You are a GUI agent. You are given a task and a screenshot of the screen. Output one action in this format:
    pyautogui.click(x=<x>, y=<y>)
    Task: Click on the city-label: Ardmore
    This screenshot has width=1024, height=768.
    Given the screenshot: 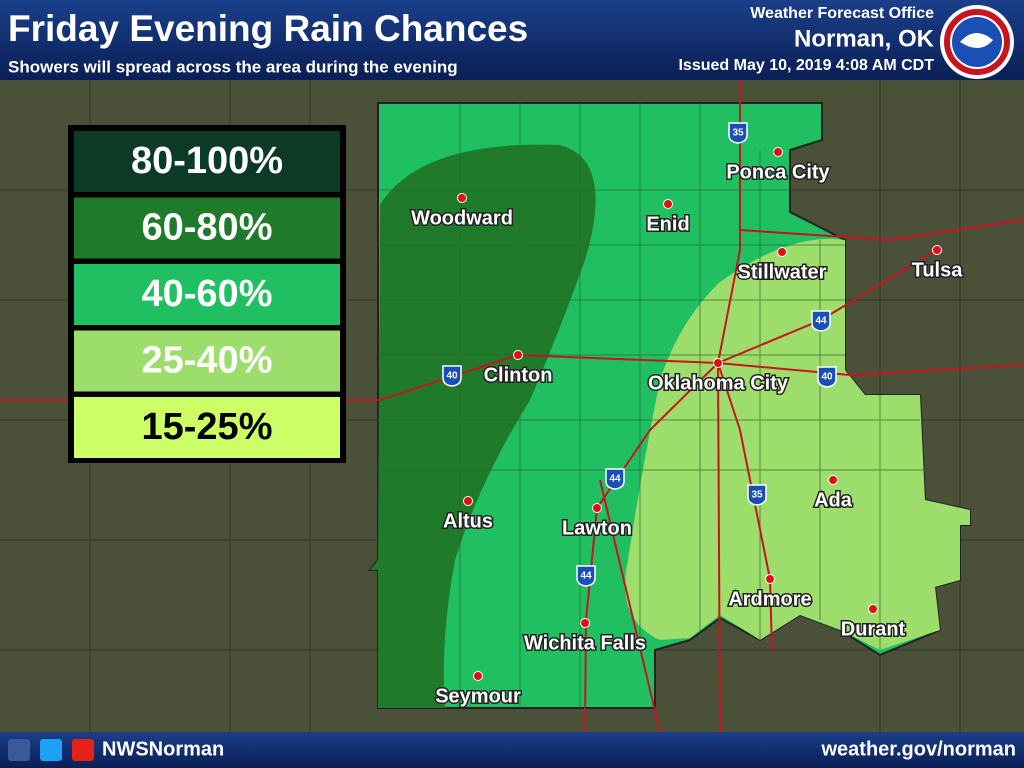 What is the action you would take?
    pyautogui.click(x=769, y=599)
    